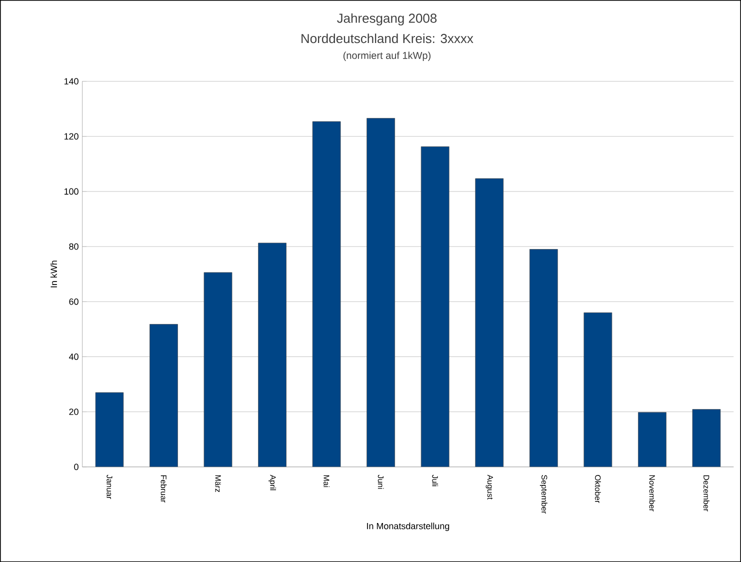 This screenshot has height=562, width=741. What do you see at coordinates (386, 56) in the screenshot?
I see `text: (normiert auf 1kWp)` at bounding box center [386, 56].